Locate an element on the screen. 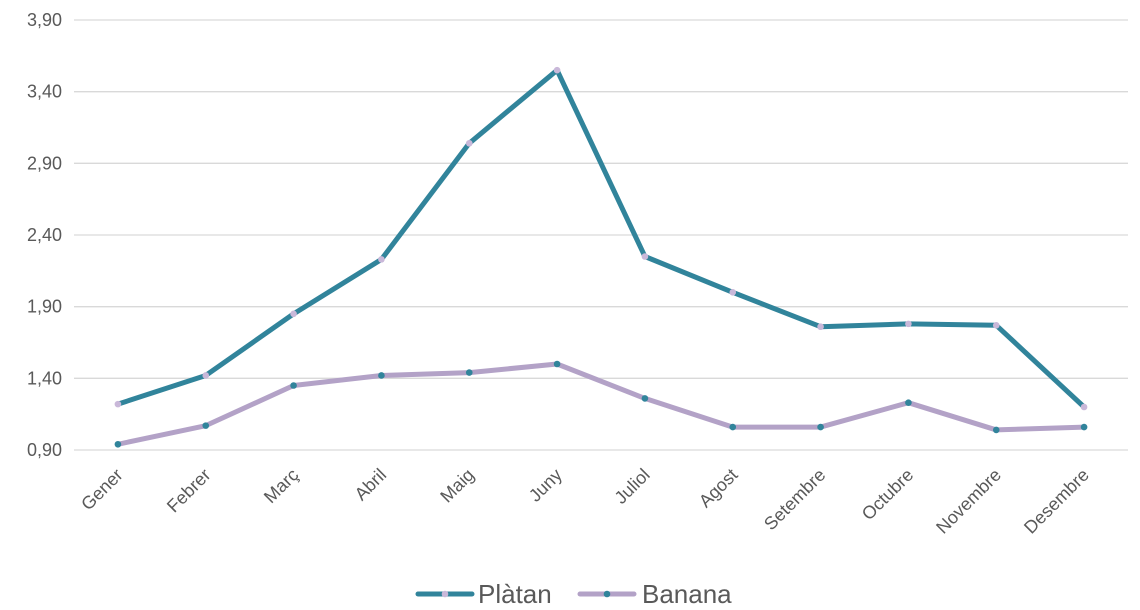 The height and width of the screenshot is (610, 1140). x-tick-label: Agost is located at coordinates (718, 488).